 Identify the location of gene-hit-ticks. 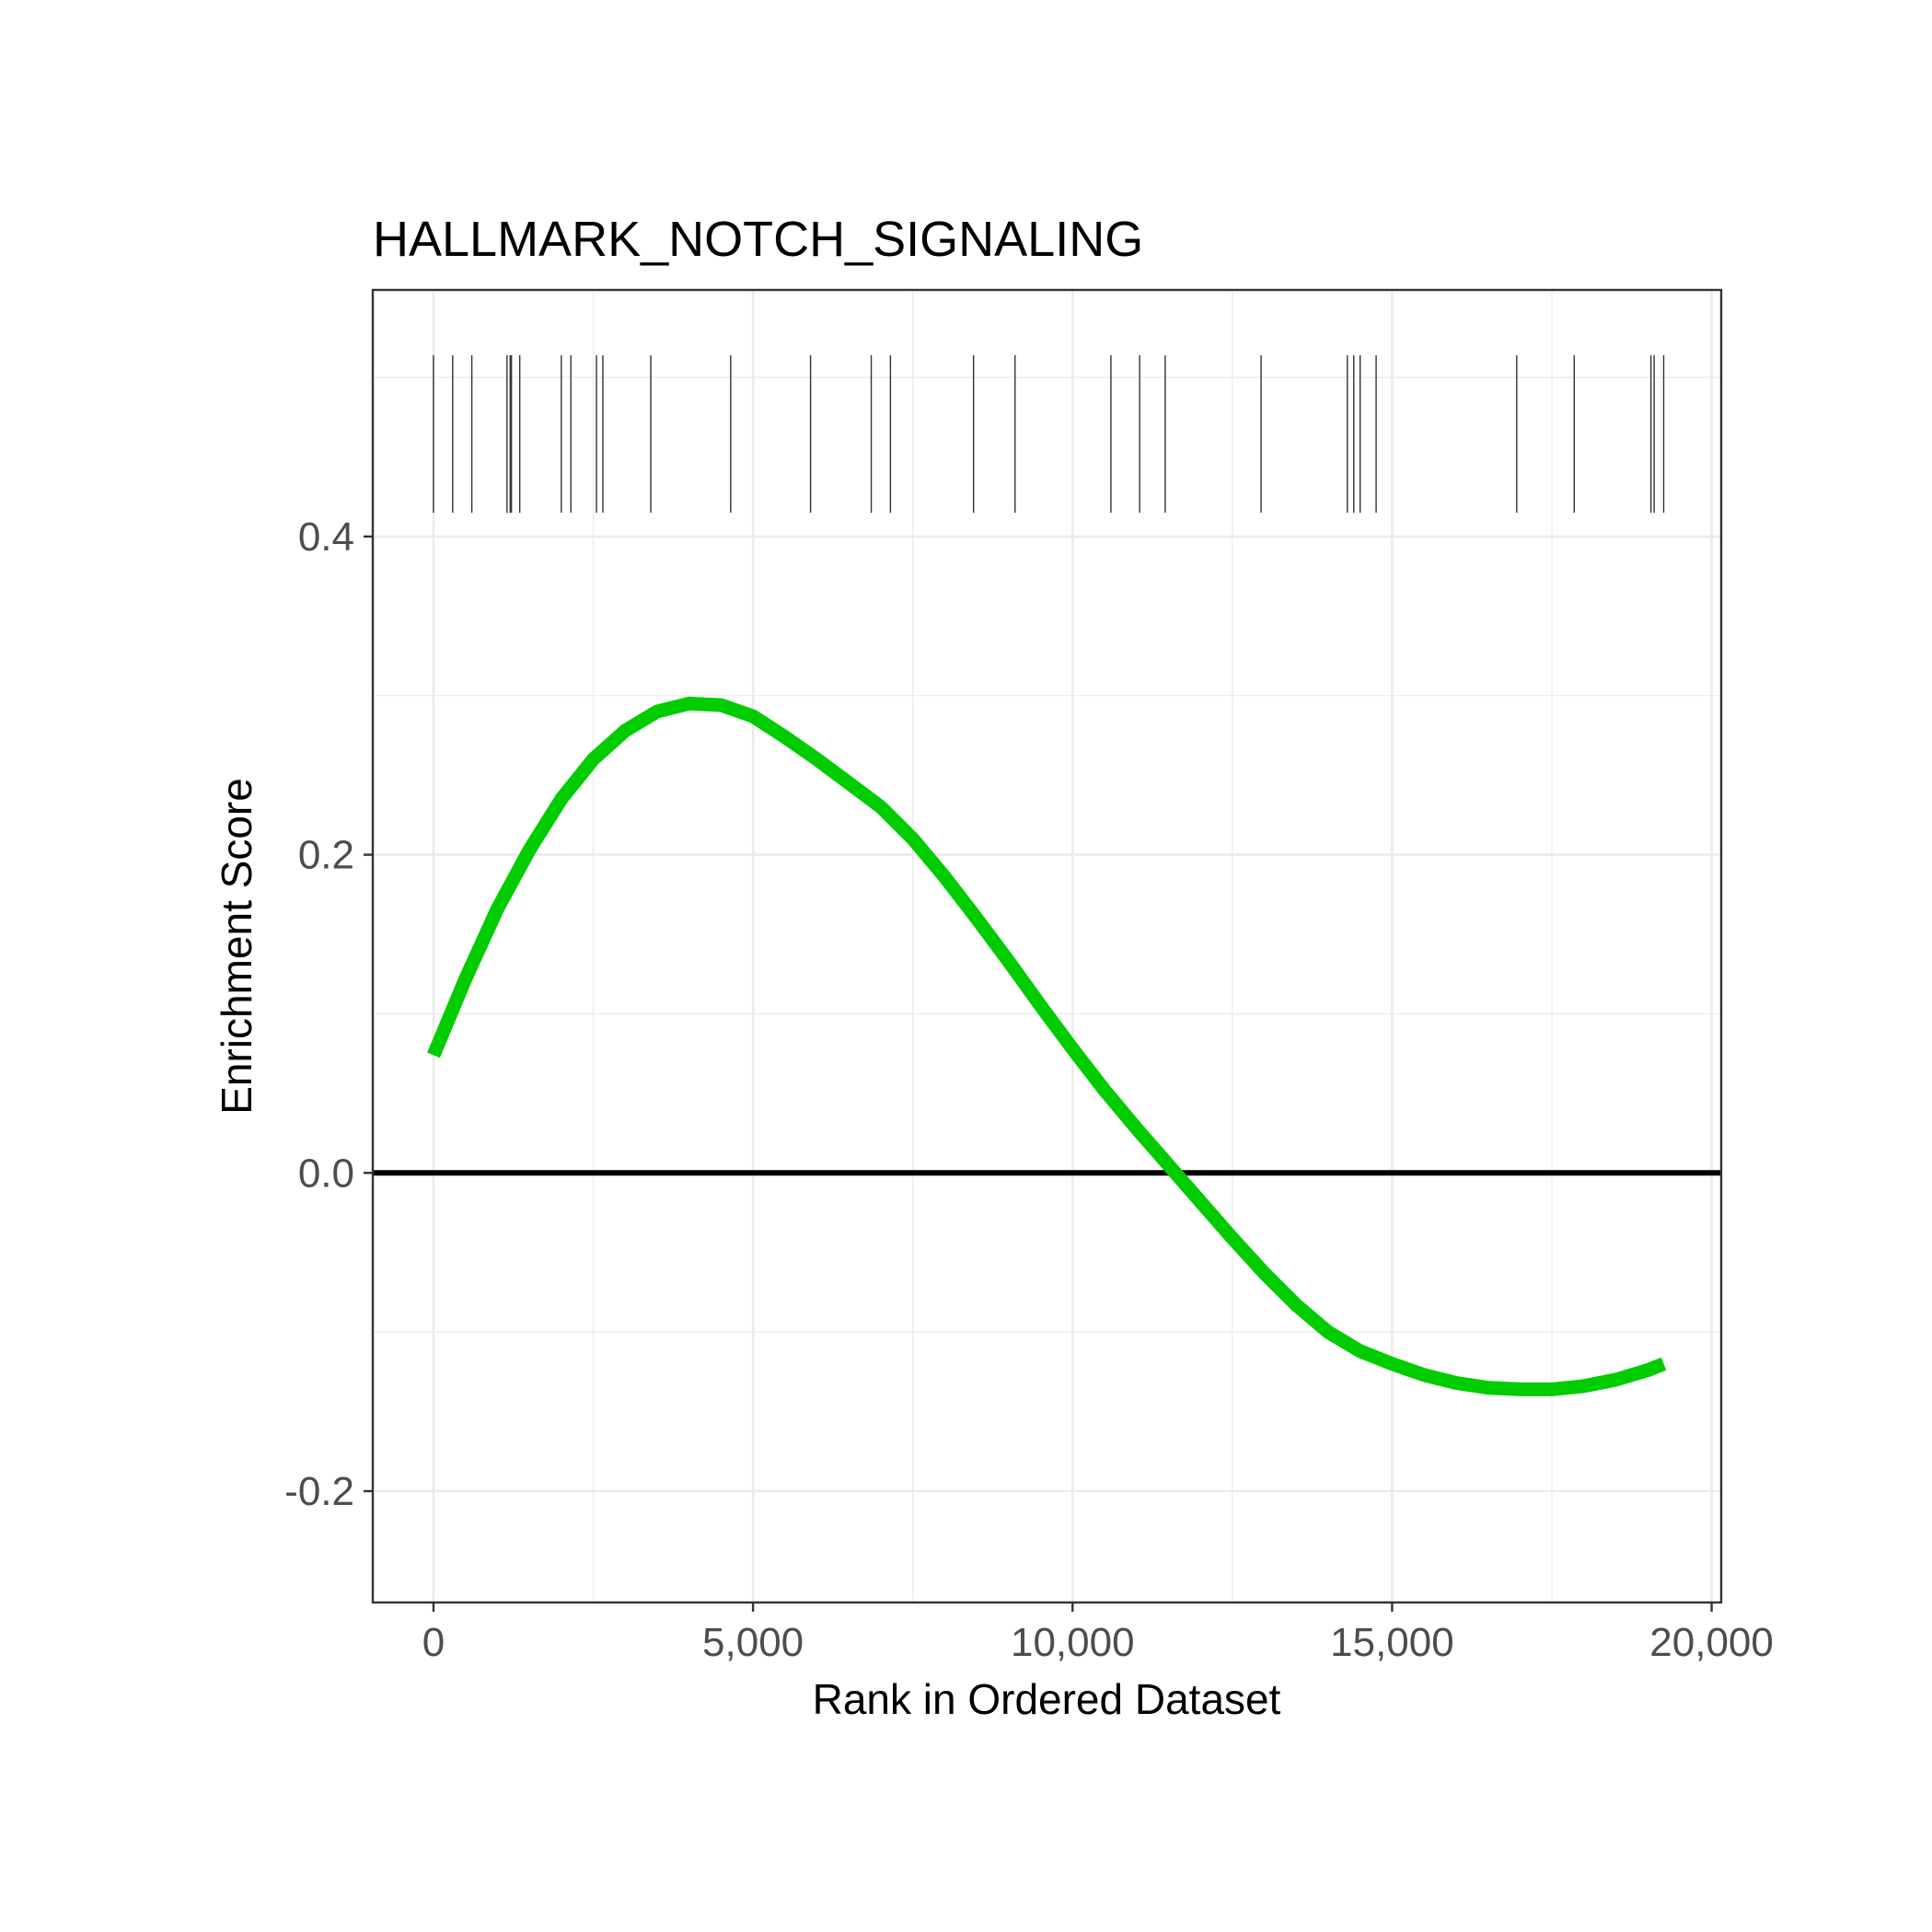
(1049, 434).